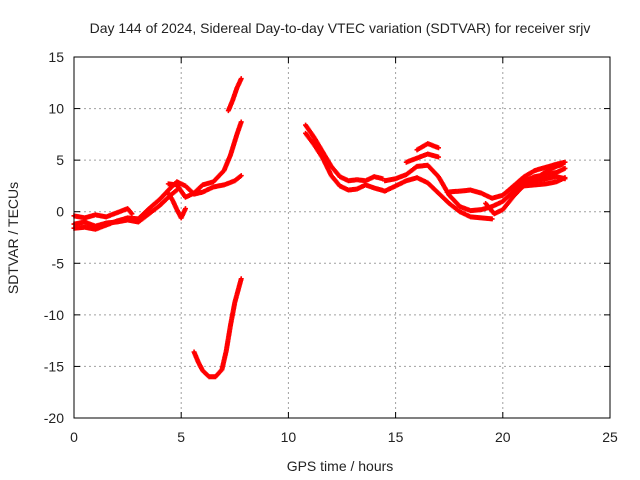 This screenshot has width=640, height=480. Describe the element at coordinates (54, 315) in the screenshot. I see `y-tick-label: -10` at that location.